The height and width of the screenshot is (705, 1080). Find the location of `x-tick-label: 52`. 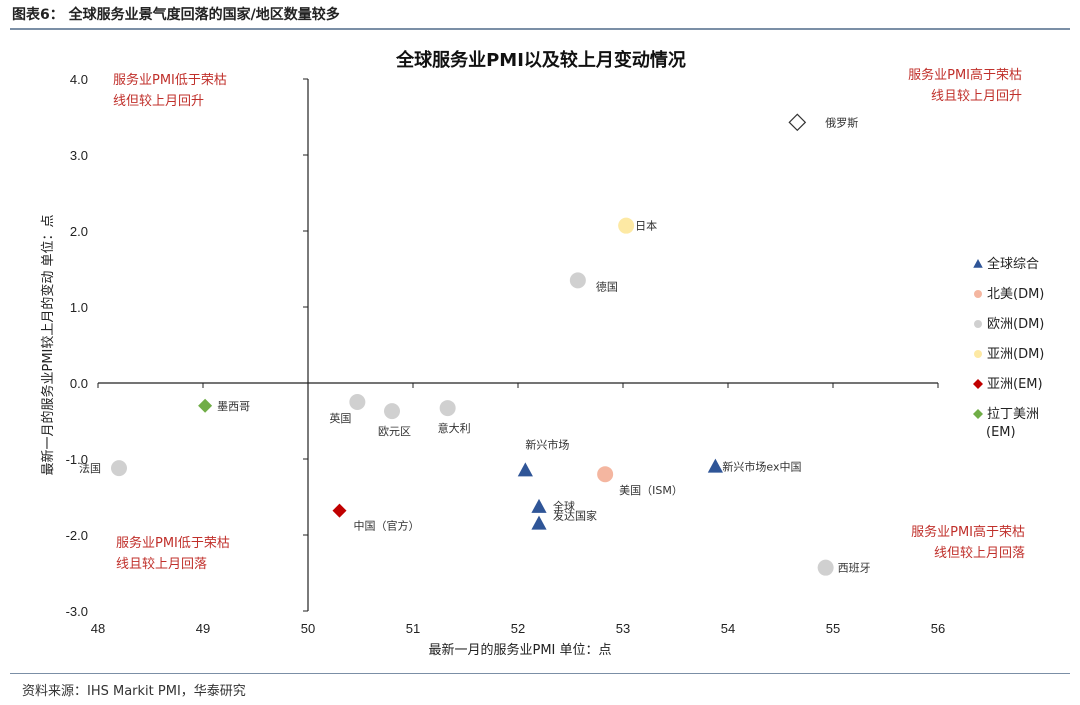

x-tick-label: 52 is located at coordinates (518, 628).